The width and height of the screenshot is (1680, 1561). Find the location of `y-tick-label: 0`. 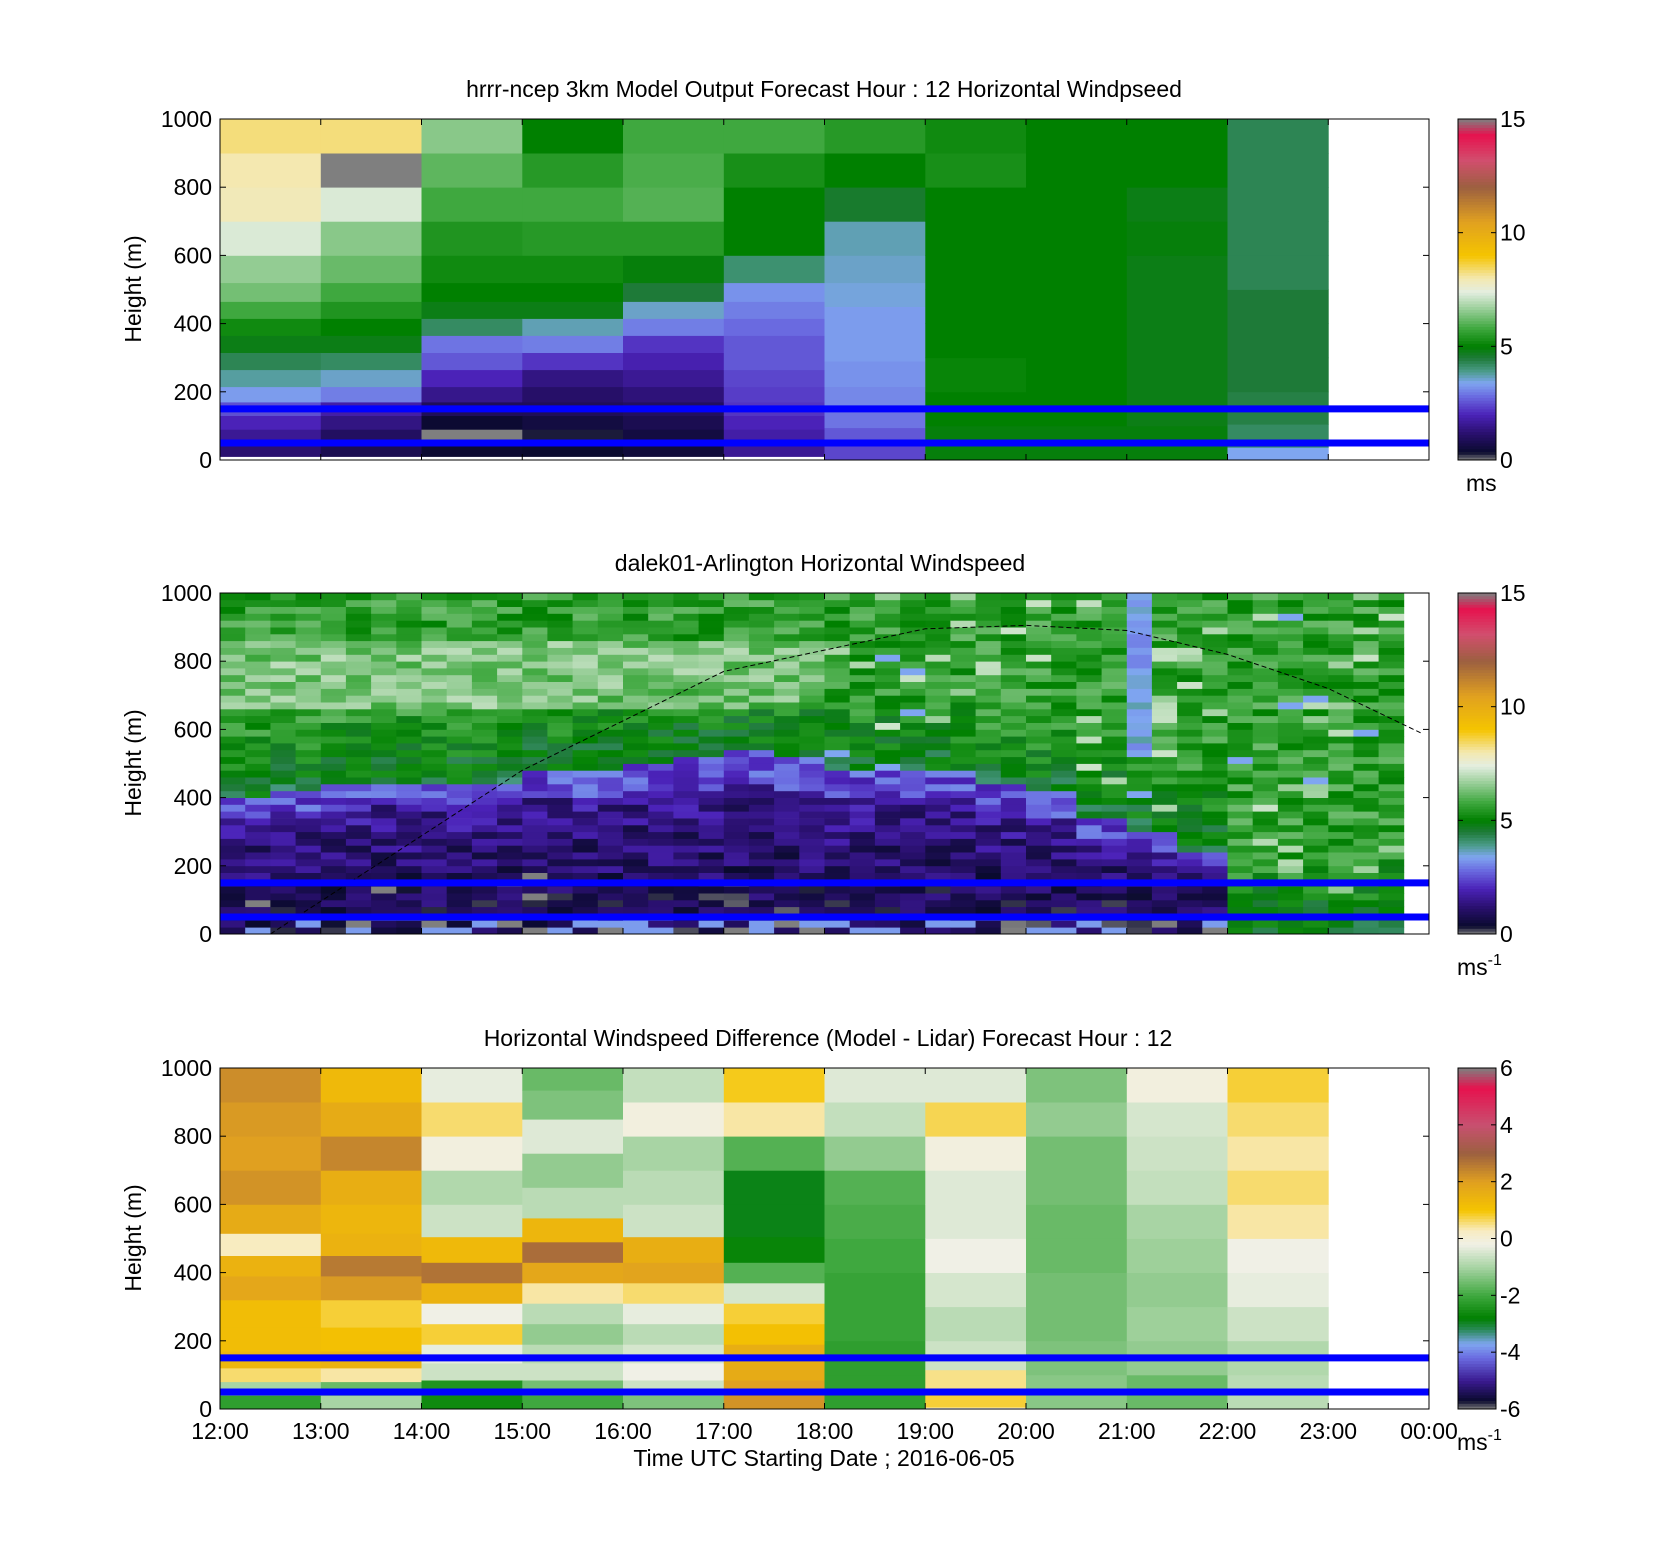

y-tick-label: 0 is located at coordinates (205, 460).